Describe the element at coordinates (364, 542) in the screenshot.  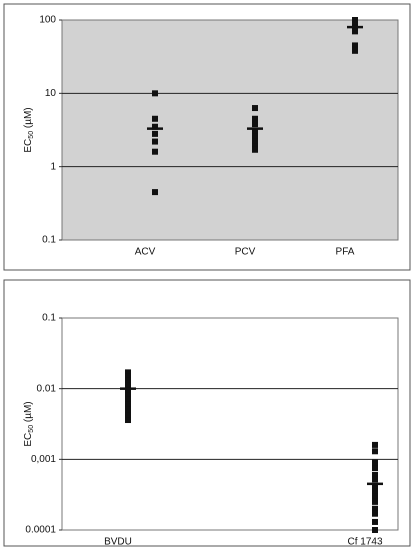
I see `x-tick-label: Cf 1743` at that location.